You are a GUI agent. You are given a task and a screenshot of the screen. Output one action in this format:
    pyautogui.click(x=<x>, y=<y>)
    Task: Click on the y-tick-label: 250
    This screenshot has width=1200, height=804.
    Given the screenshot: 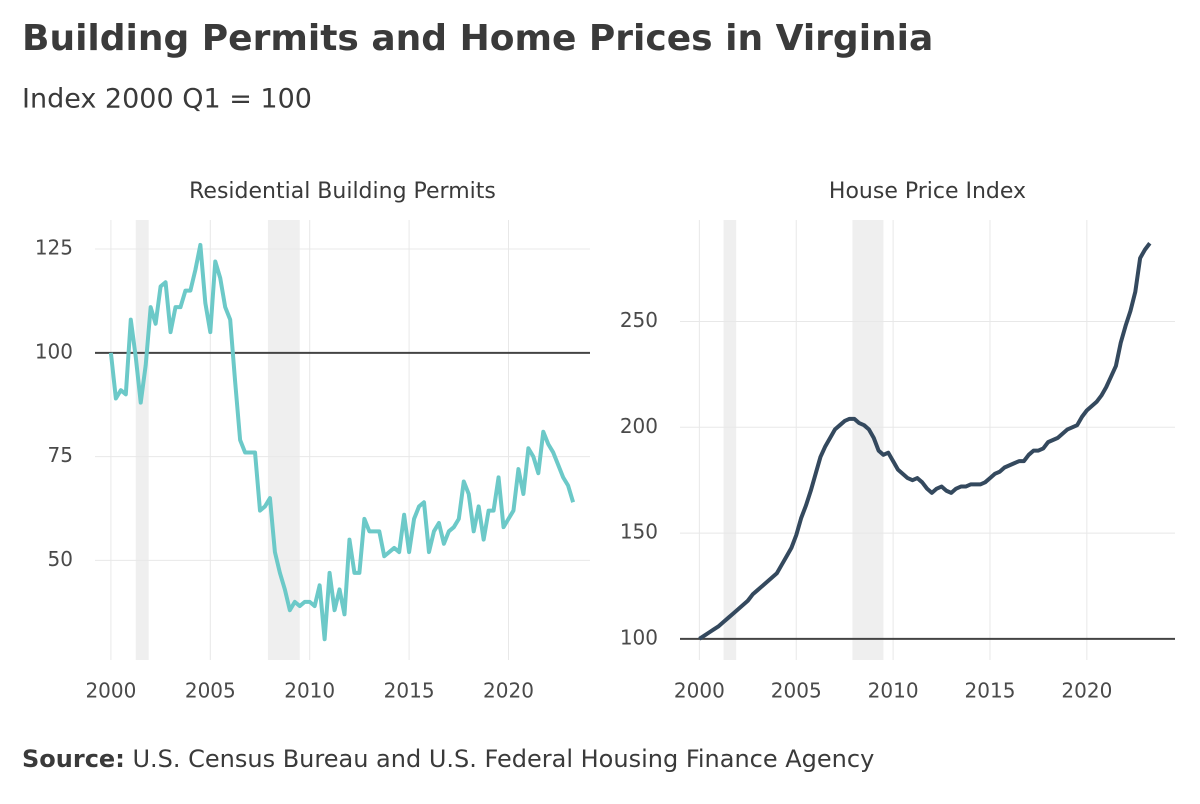 What is the action you would take?
    pyautogui.click(x=639, y=320)
    